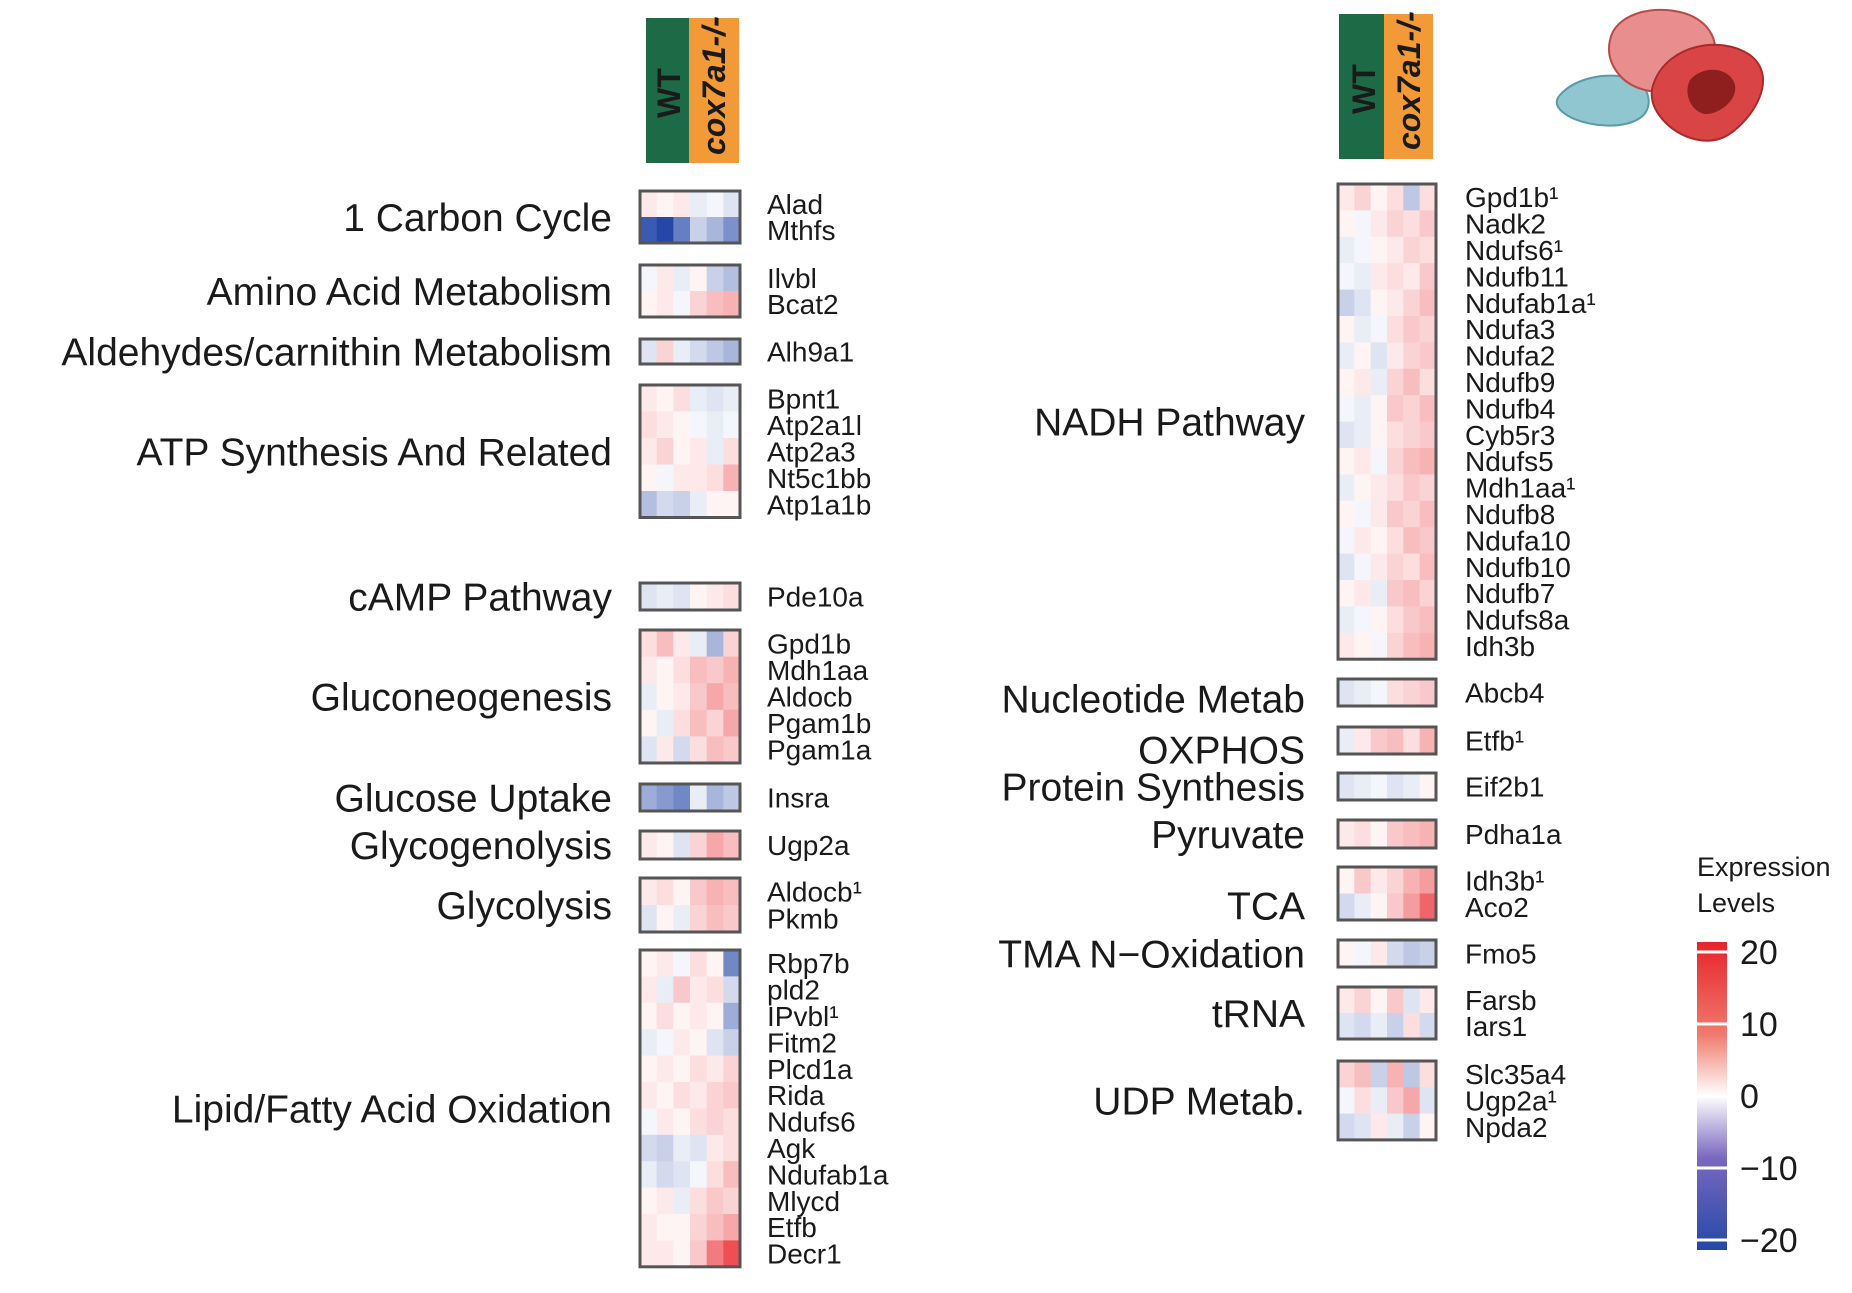 The width and height of the screenshot is (1852, 1293). Describe the element at coordinates (803, 1016) in the screenshot. I see `gene-label: IPvbl¹` at that location.